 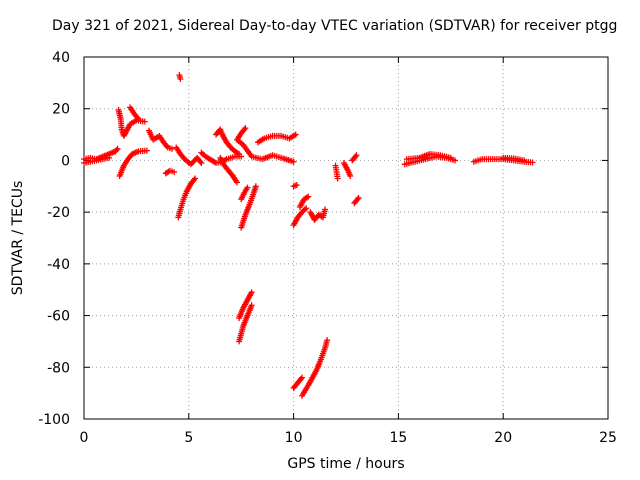 I want to click on x-axis-label: GPS time / hours, so click(x=346, y=464).